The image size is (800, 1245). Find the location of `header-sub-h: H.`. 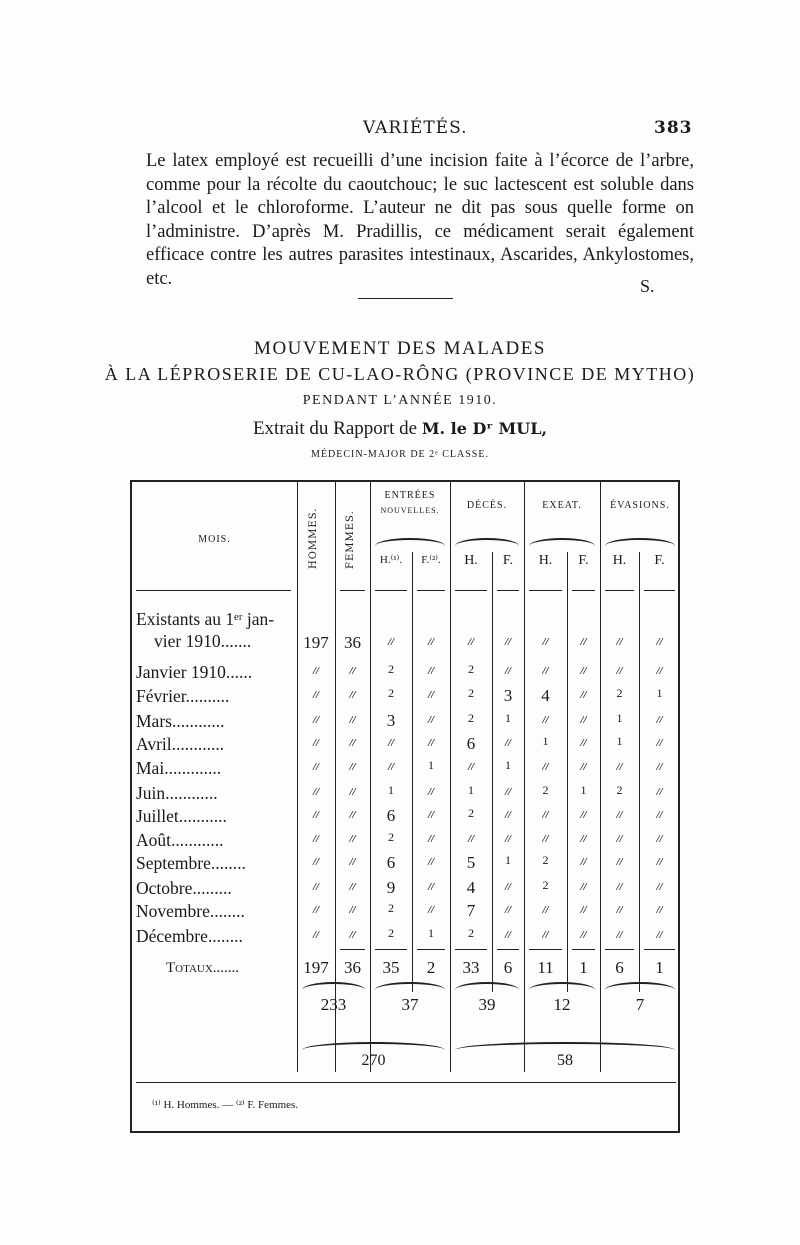

header-sub-h: H. is located at coordinates (471, 560).